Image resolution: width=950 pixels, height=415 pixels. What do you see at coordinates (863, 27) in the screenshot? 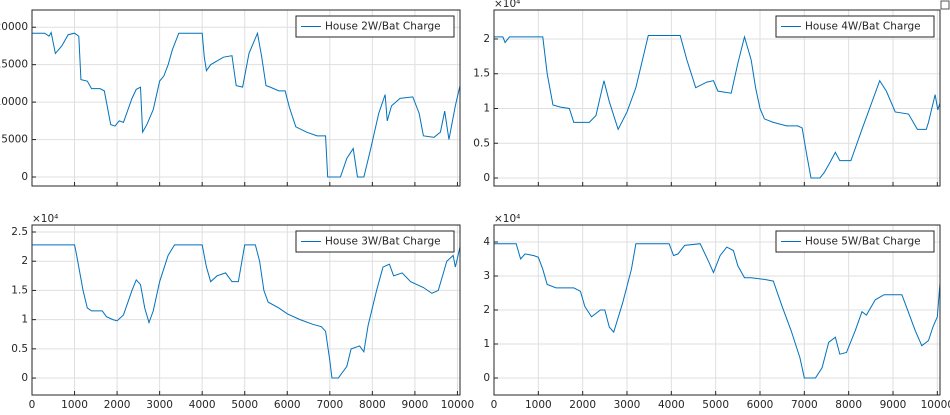
I see `legend-label: House 4W/Bat Charge` at bounding box center [863, 27].